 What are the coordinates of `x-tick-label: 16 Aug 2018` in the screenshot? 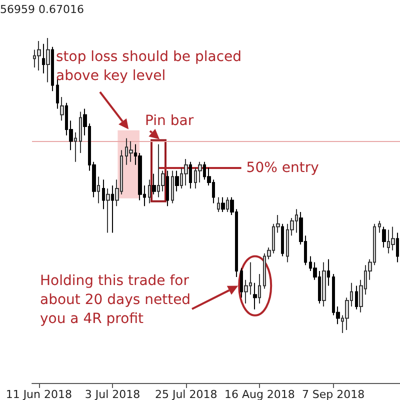 It's located at (259, 394).